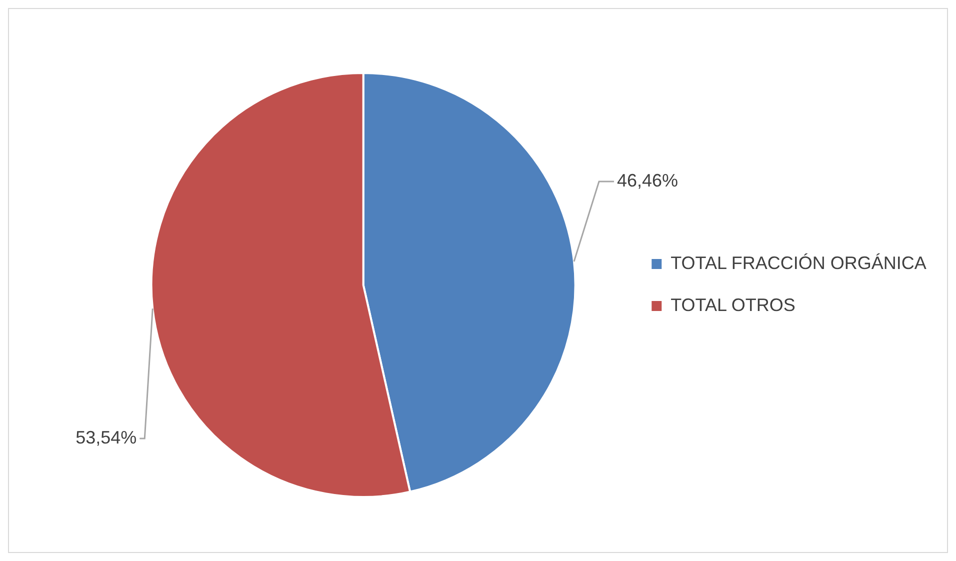 The image size is (956, 561). I want to click on data-label: 53,54%, so click(106, 437).